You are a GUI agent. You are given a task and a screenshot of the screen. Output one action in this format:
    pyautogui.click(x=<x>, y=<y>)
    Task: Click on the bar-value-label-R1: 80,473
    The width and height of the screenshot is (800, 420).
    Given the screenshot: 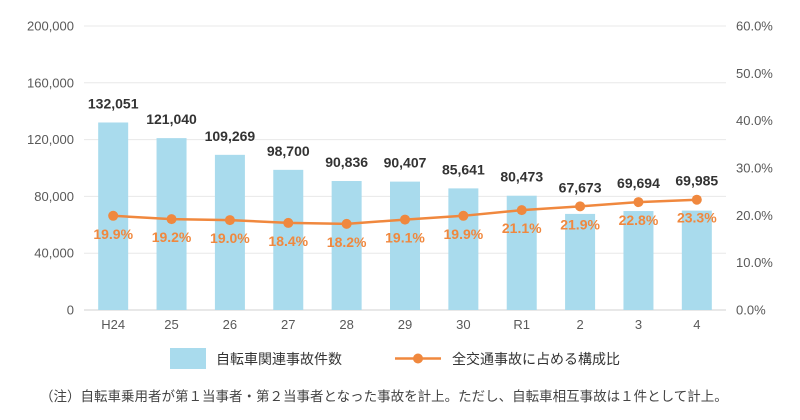 What is the action you would take?
    pyautogui.click(x=521, y=177)
    